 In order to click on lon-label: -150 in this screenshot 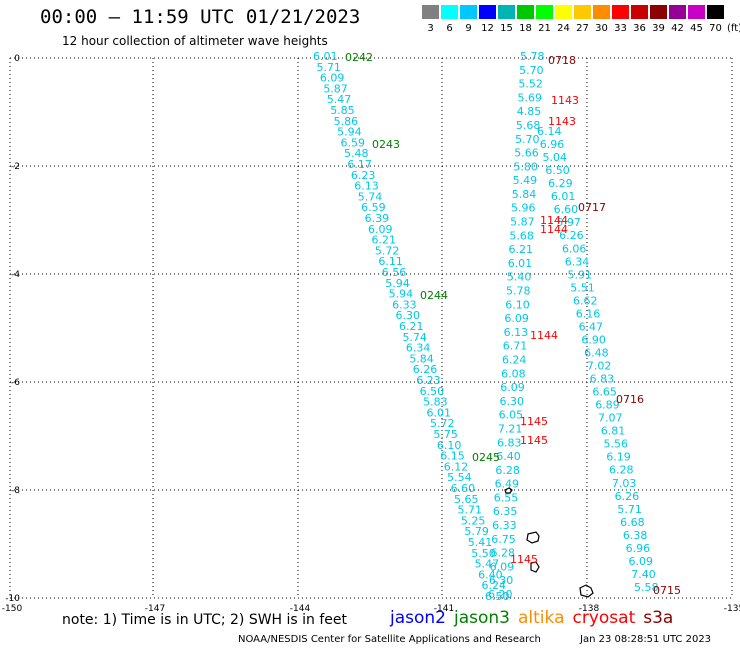, I will do `click(12, 609)`.